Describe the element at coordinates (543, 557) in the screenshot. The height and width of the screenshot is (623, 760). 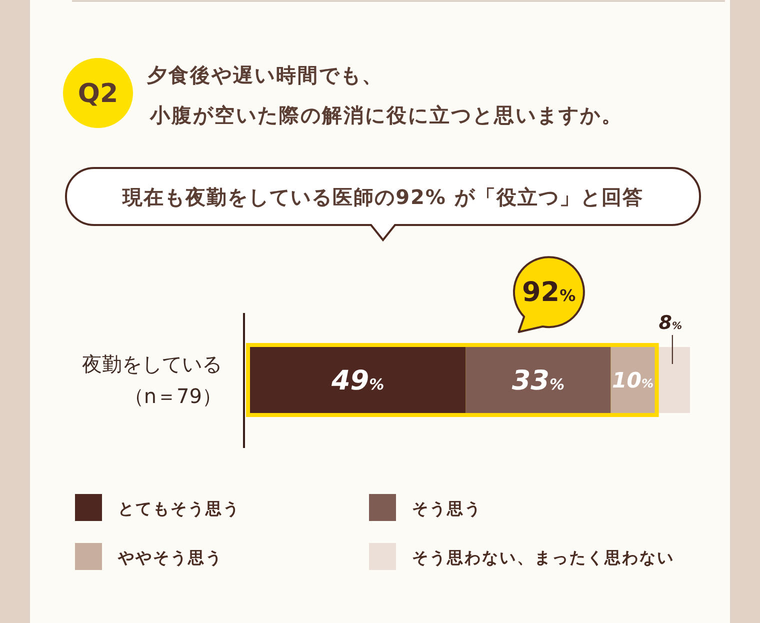
I see `legend-label: そう思わない、まったく思わない` at that location.